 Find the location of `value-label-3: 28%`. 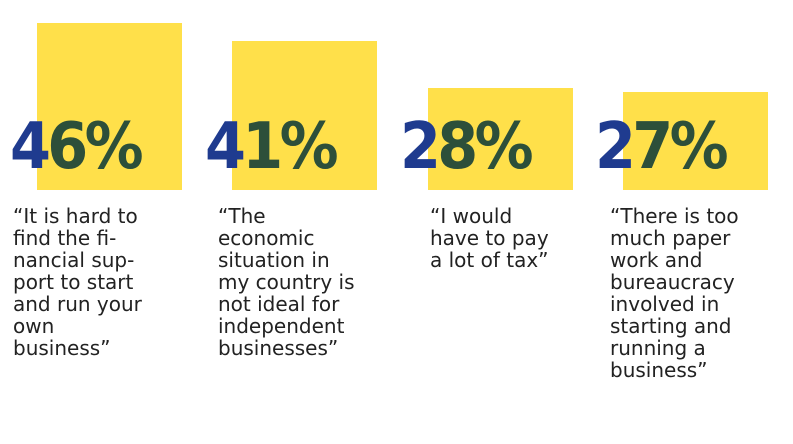

value-label-3: 28% is located at coordinates (467, 147).